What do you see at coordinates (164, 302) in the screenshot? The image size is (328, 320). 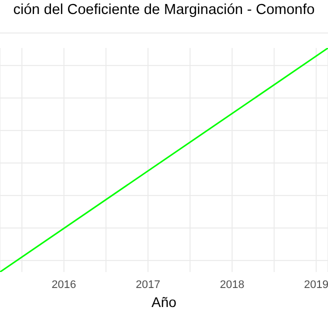 I see `x-axis-title: Año` at bounding box center [164, 302].